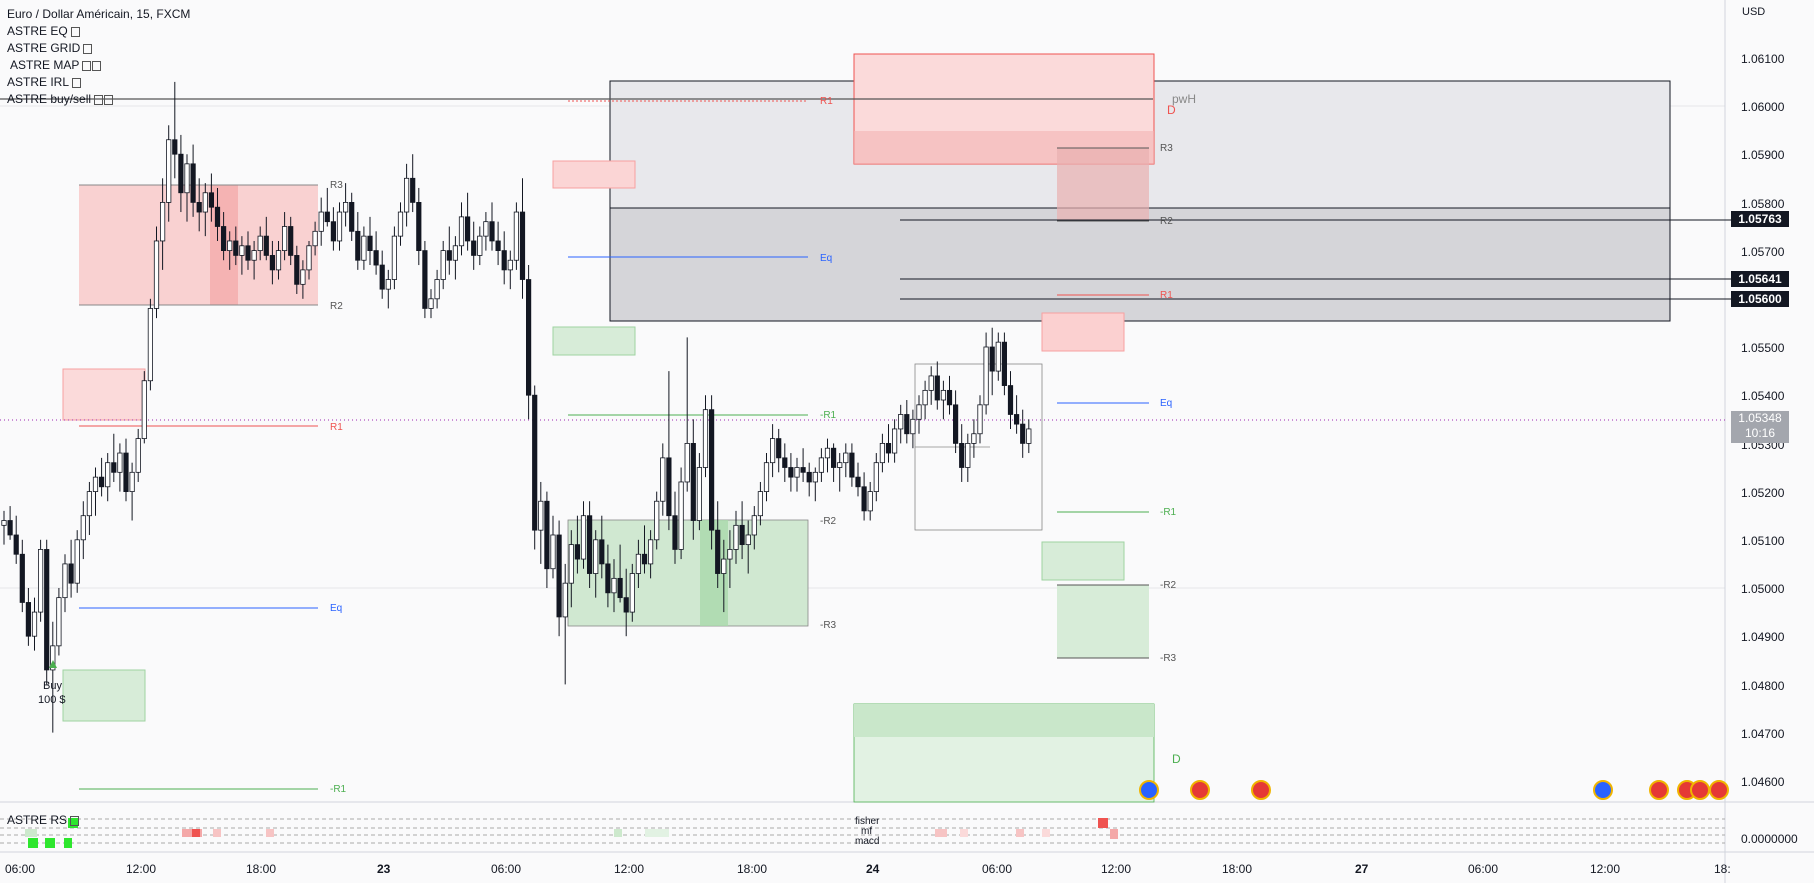  I want to click on indicator-astre-buysell: ASTRE buy/sell, so click(98, 99).